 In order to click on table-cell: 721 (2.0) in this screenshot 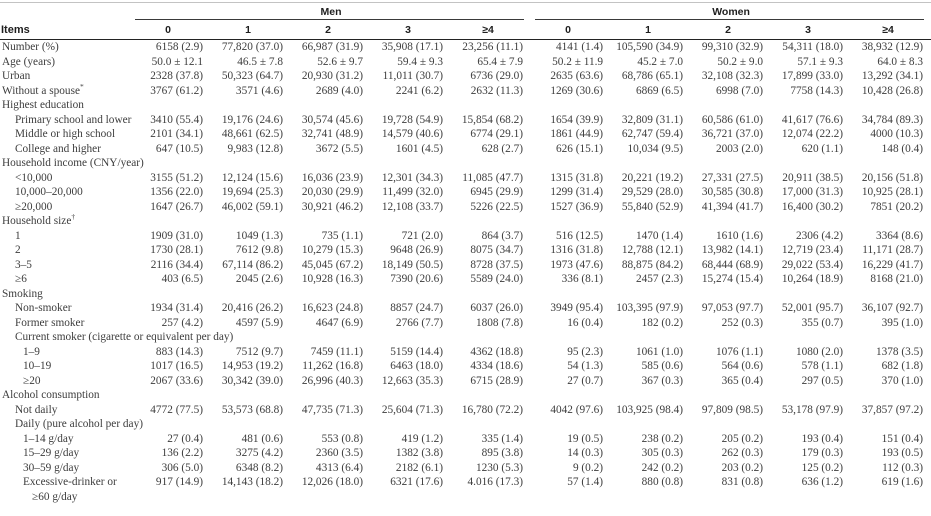, I will do `click(422, 235)`.